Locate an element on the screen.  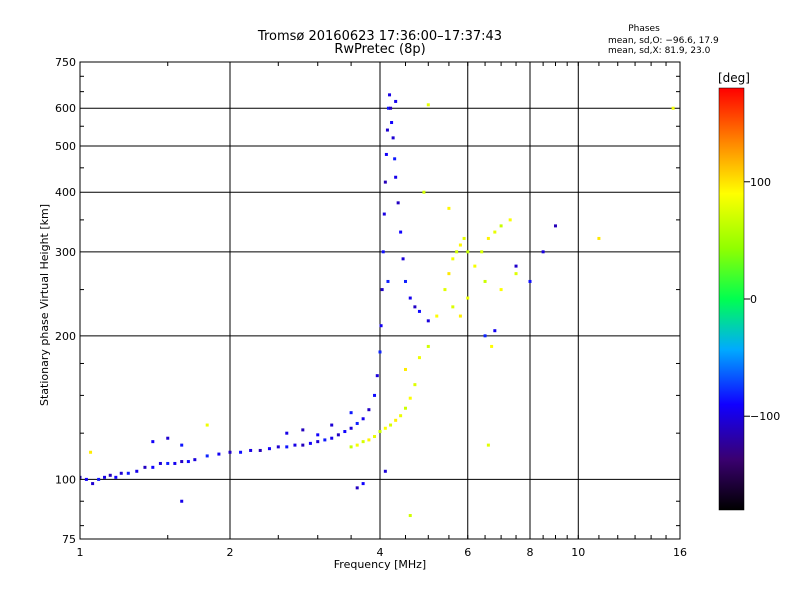
x-tick-label: 6 is located at coordinates (467, 552).